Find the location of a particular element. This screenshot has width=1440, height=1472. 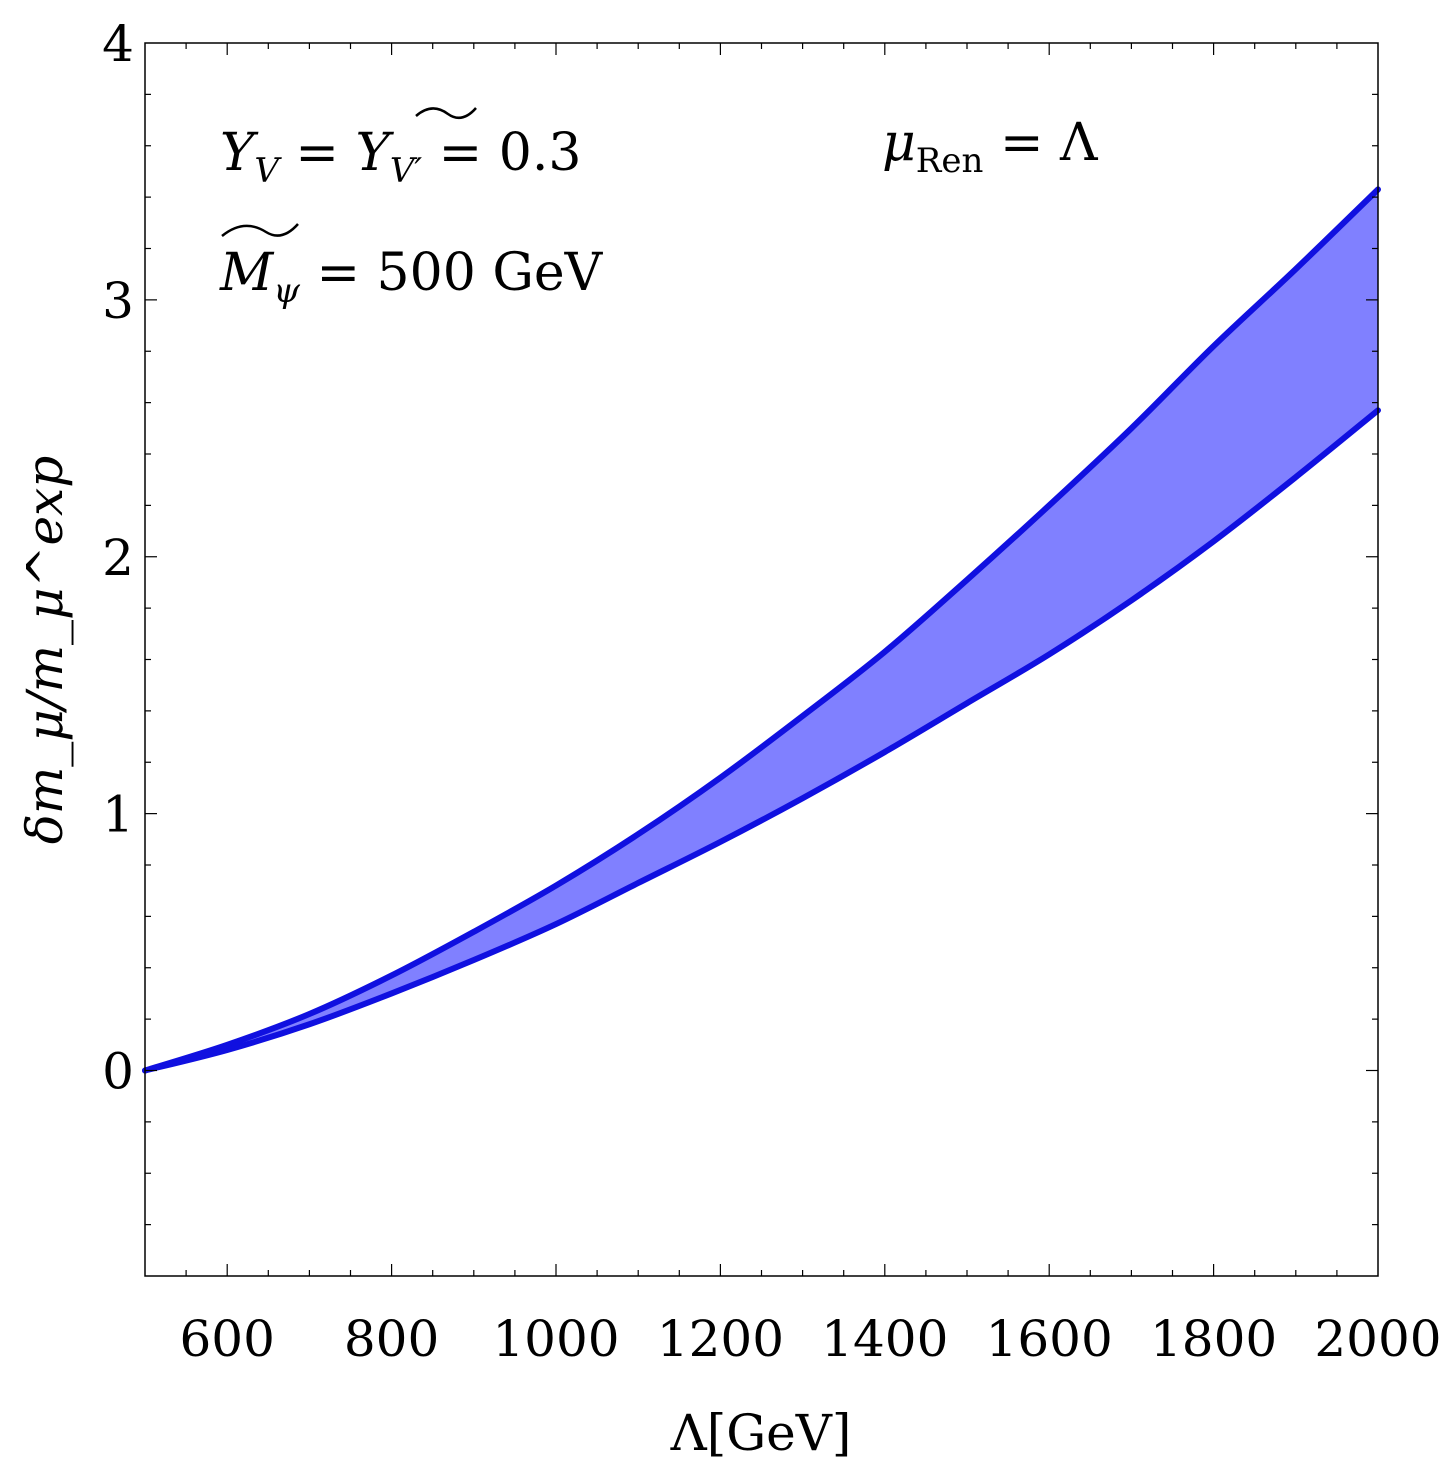

svg-text: δm_μ/m_μ^exp is located at coordinates (45, 650).